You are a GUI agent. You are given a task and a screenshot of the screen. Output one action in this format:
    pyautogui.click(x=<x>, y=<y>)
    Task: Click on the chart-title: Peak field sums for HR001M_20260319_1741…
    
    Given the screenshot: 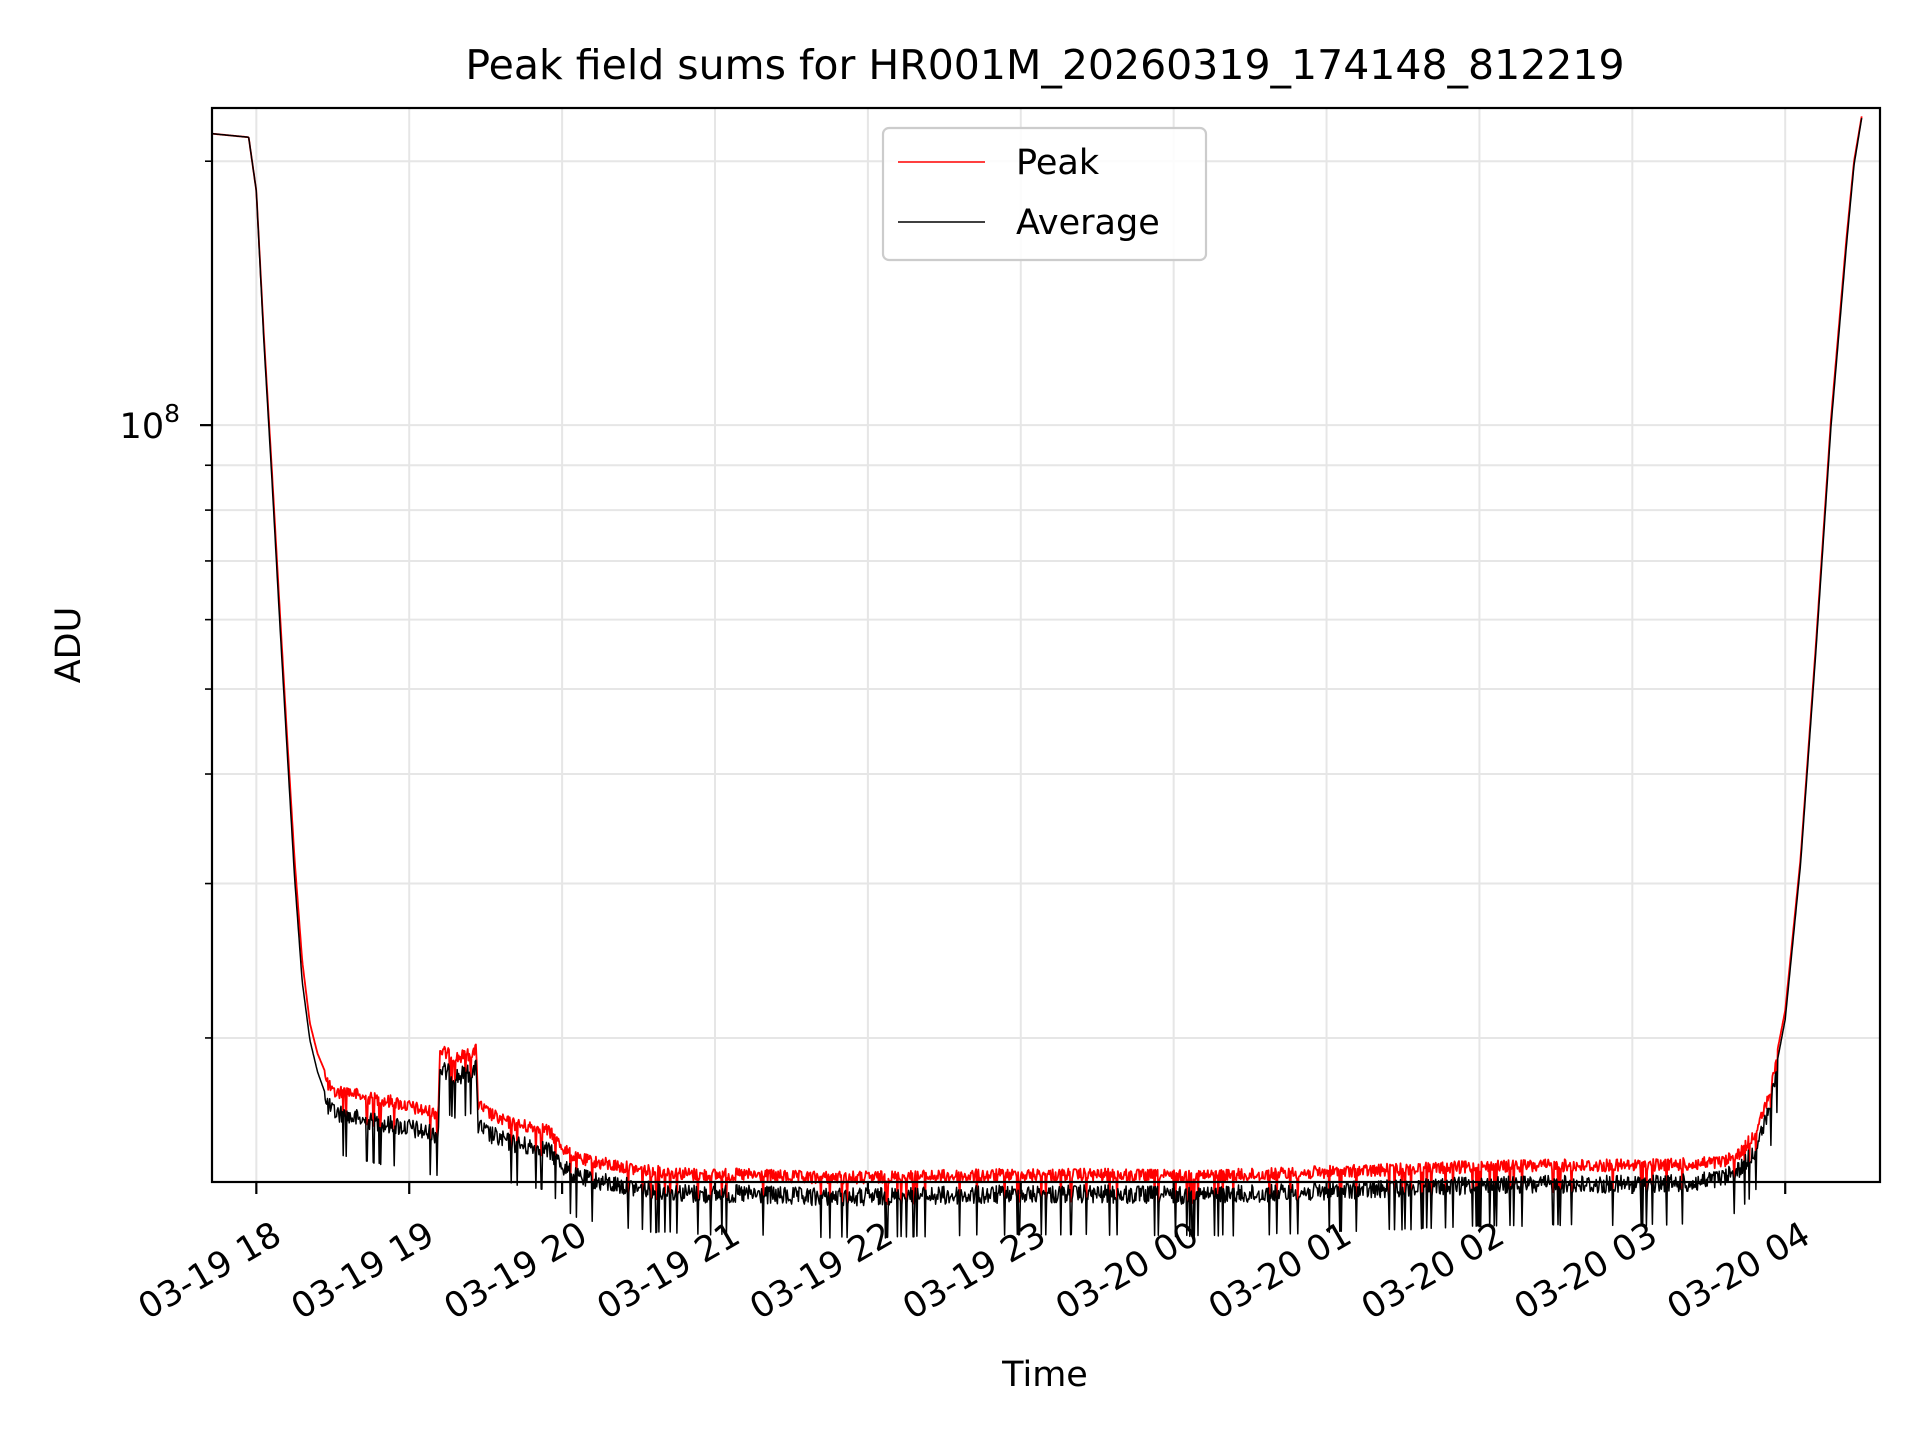 What is the action you would take?
    pyautogui.click(x=1044, y=65)
    